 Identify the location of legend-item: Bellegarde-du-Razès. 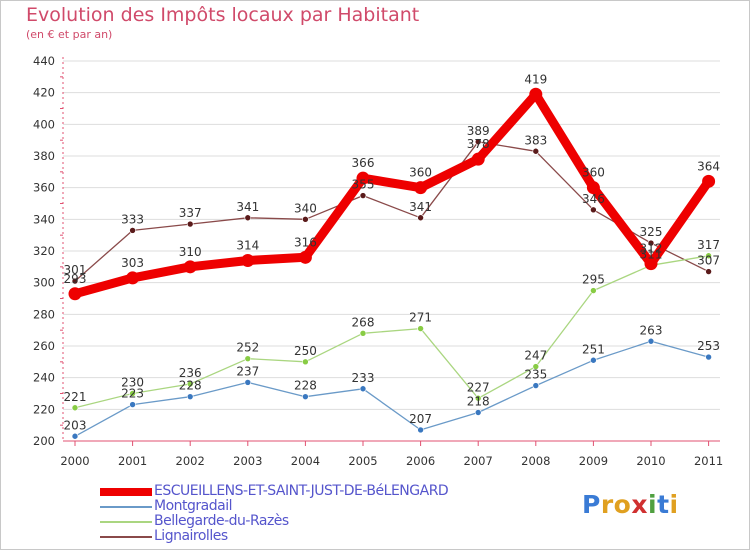
(274, 521).